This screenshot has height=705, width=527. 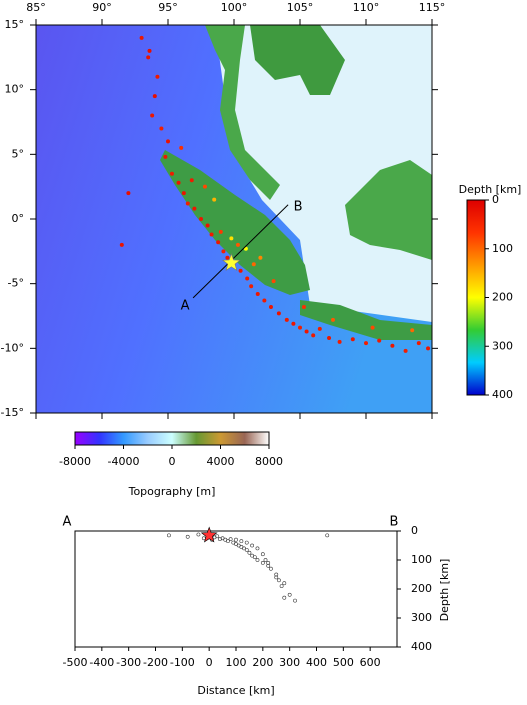 What do you see at coordinates (221, 461) in the screenshot?
I see `topography-colorbar-tick-label: 4000` at bounding box center [221, 461].